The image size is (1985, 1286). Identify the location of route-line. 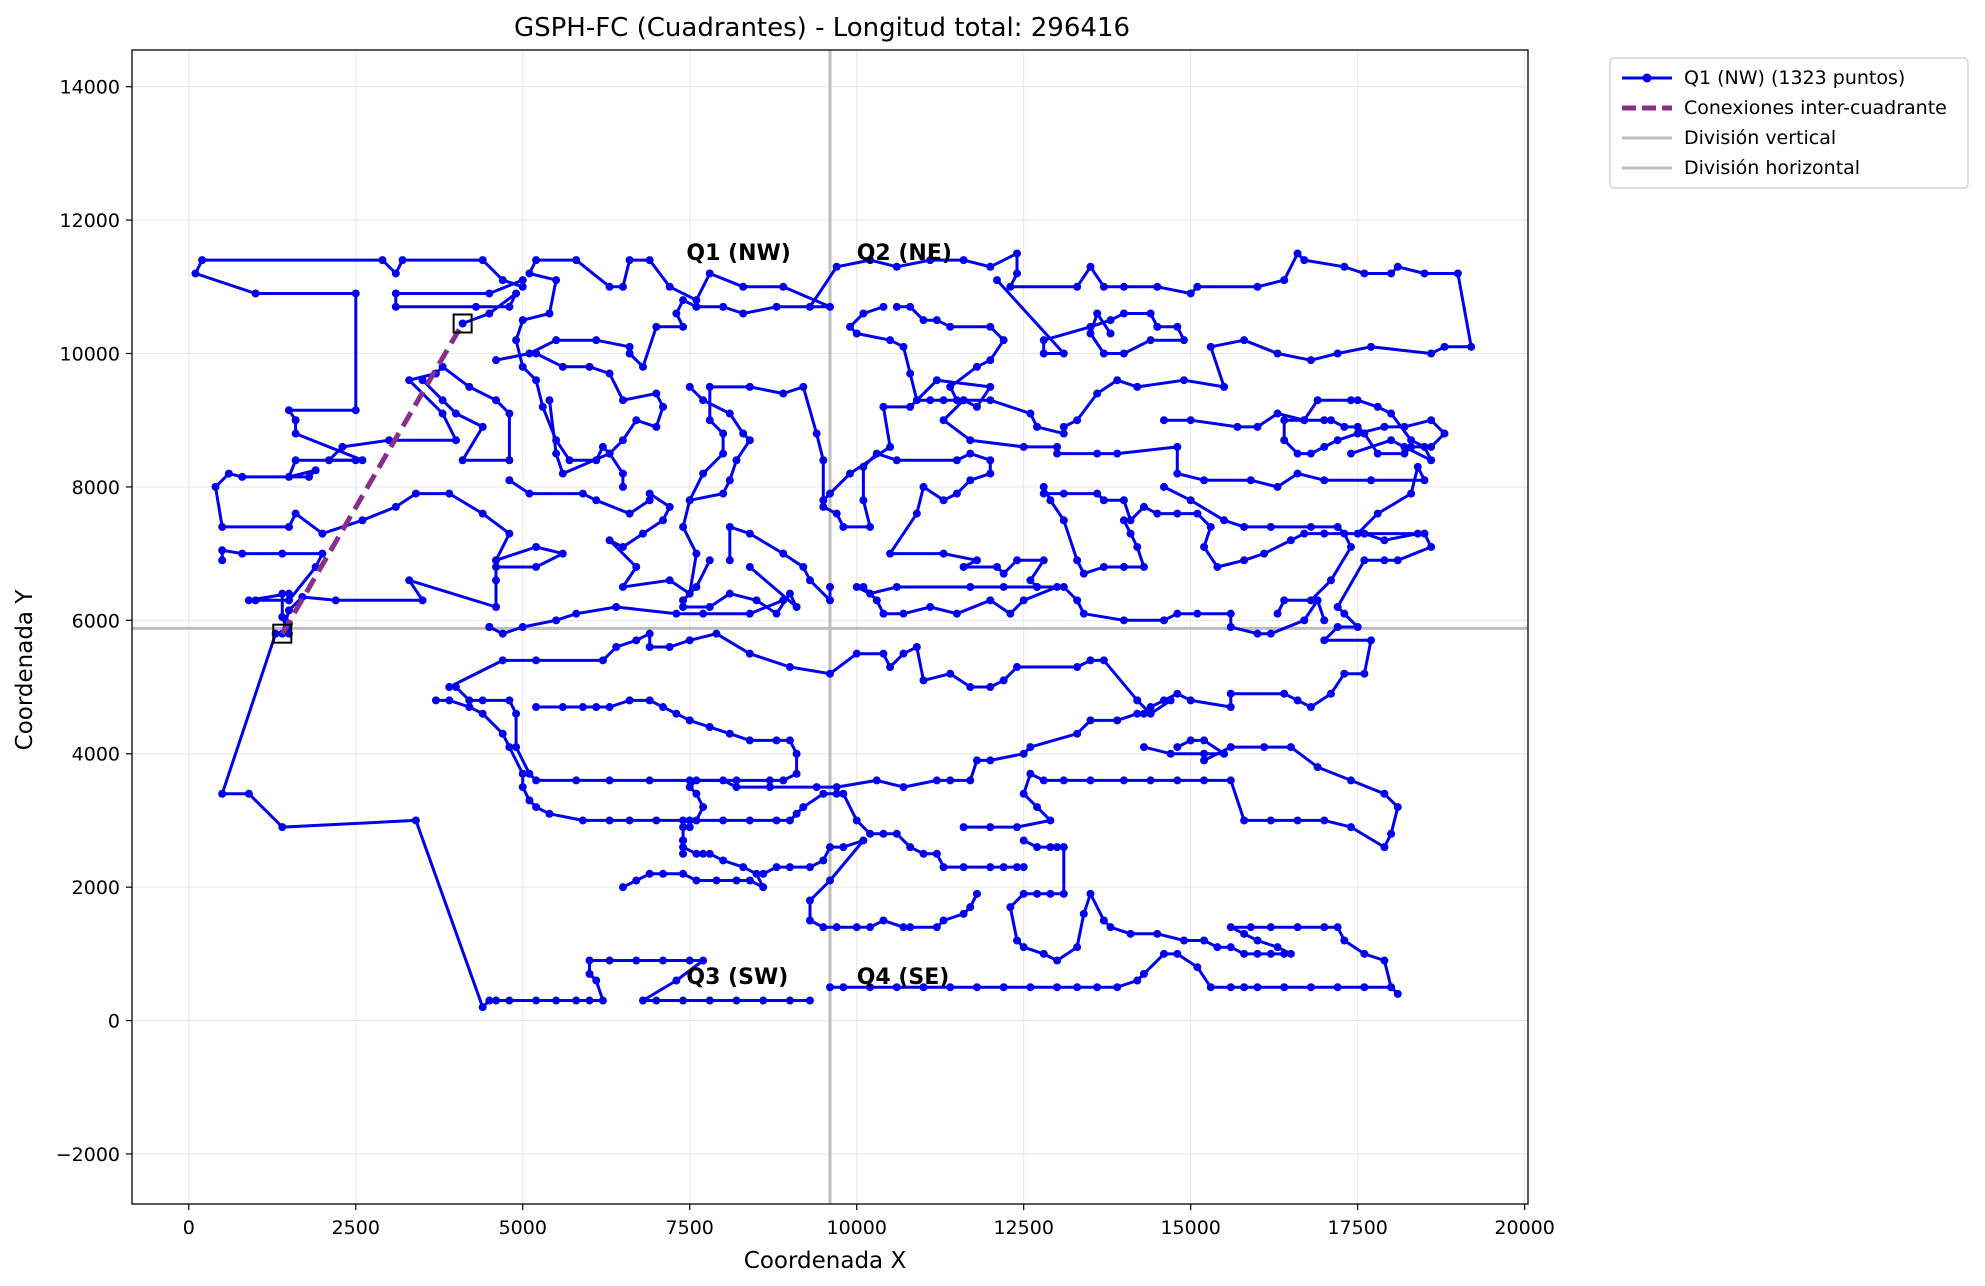
(419, 413).